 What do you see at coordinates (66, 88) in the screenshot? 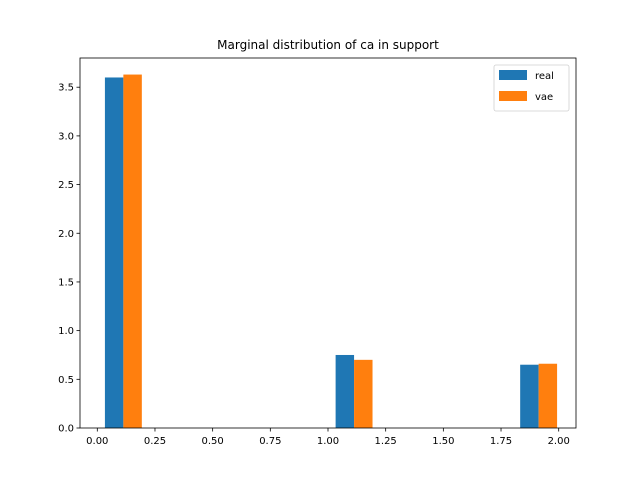
I see `y-tick-label: 3.5` at bounding box center [66, 88].